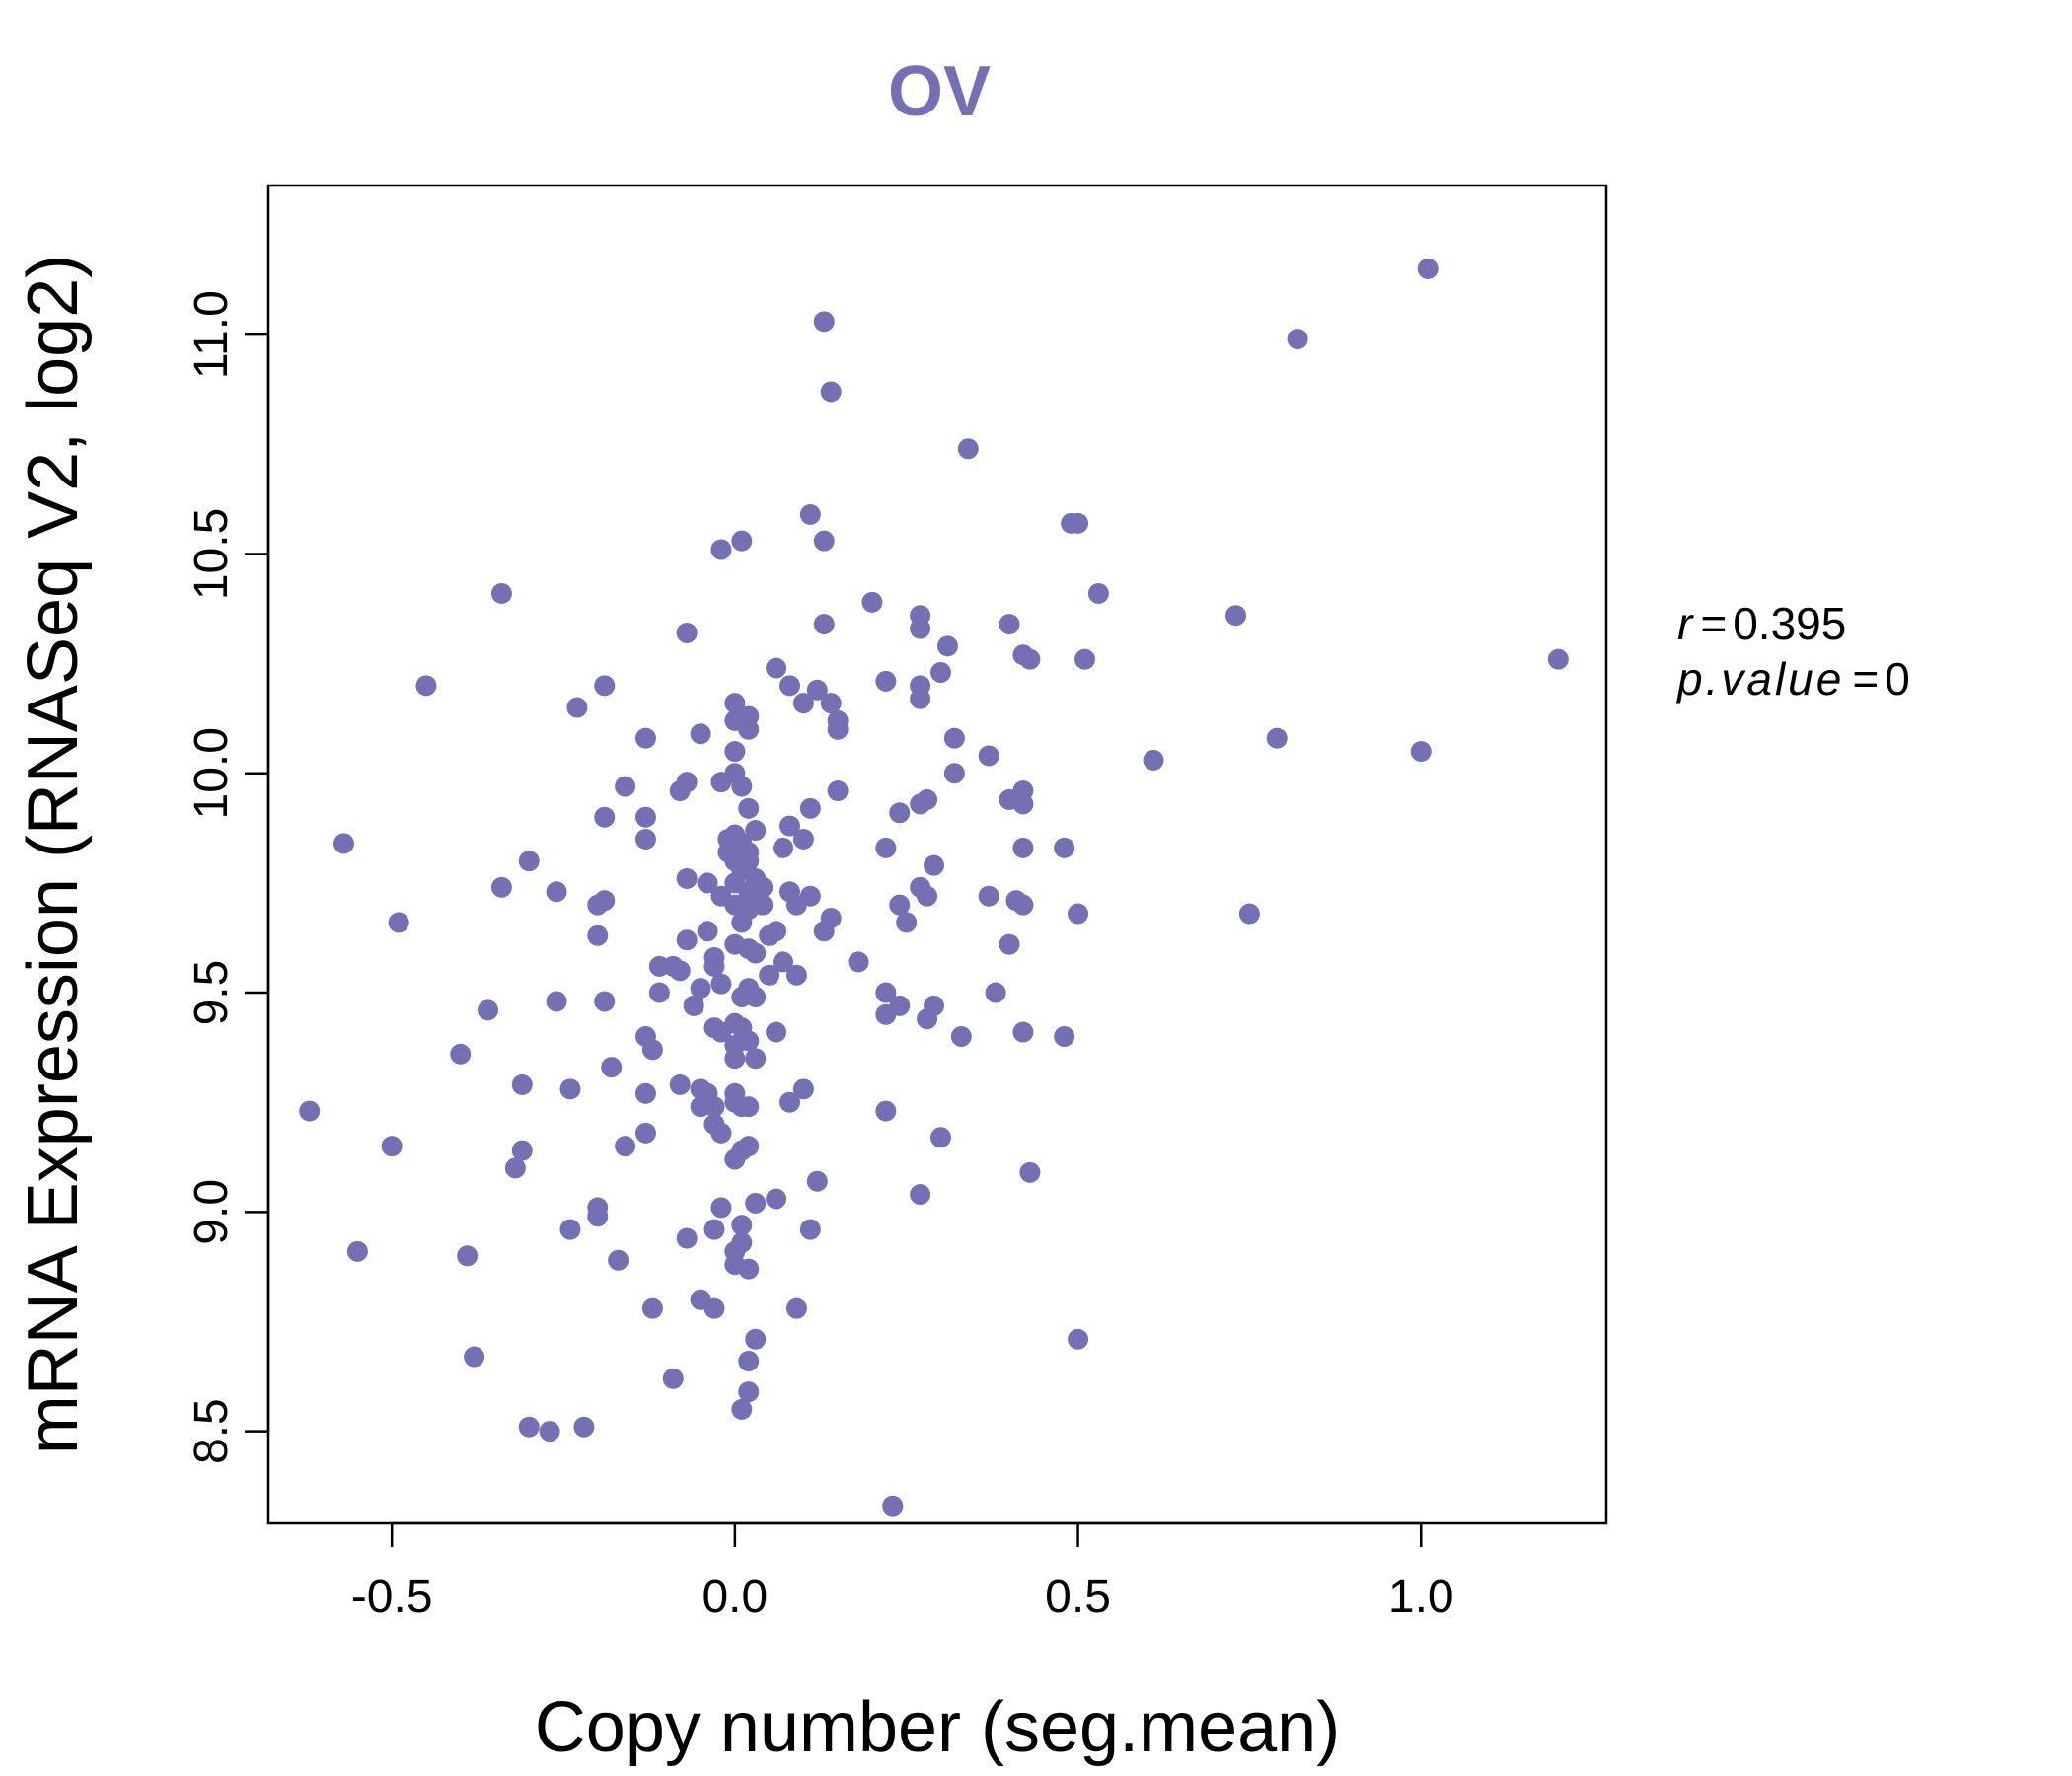  What do you see at coordinates (212, 335) in the screenshot?
I see `y-tick-label: 11.0` at bounding box center [212, 335].